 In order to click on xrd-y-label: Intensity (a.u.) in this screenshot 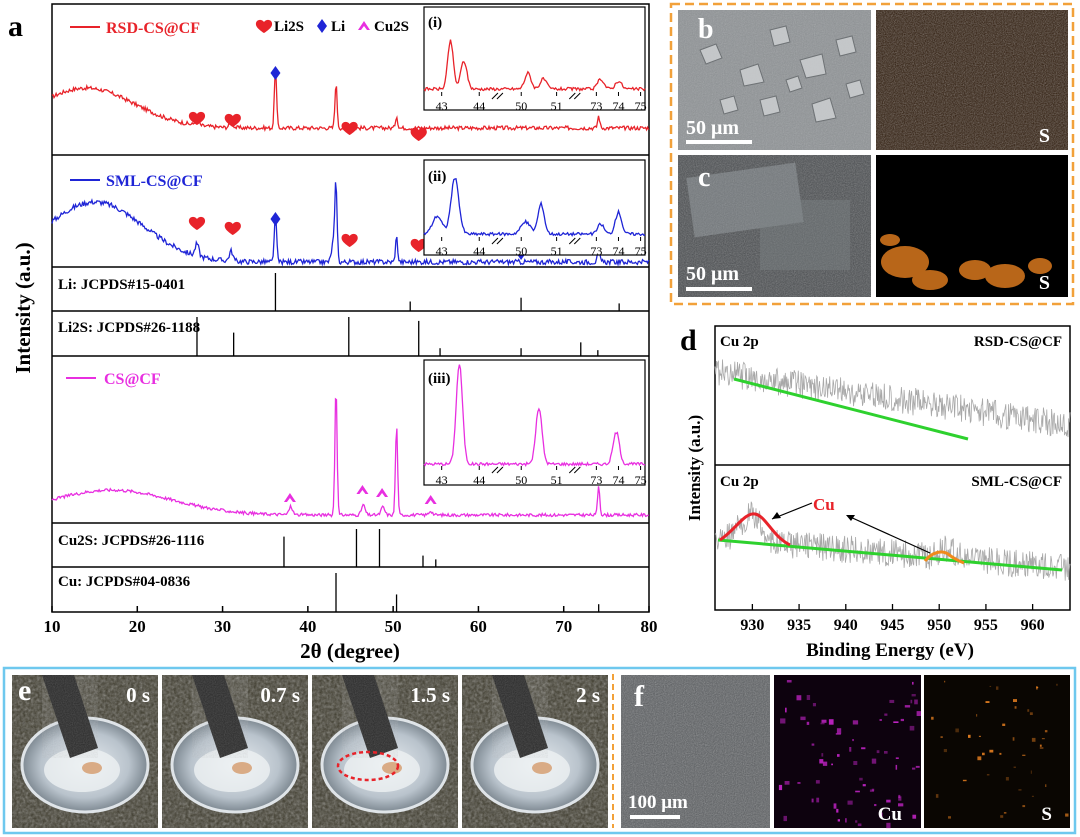, I will do `click(23, 307)`.